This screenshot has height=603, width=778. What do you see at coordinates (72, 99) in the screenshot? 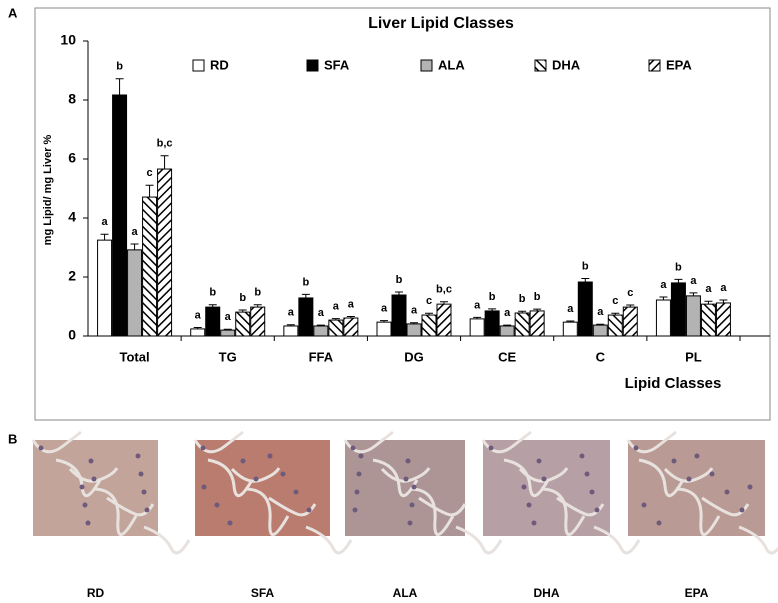
I see `y-tick-label: 8` at bounding box center [72, 99].